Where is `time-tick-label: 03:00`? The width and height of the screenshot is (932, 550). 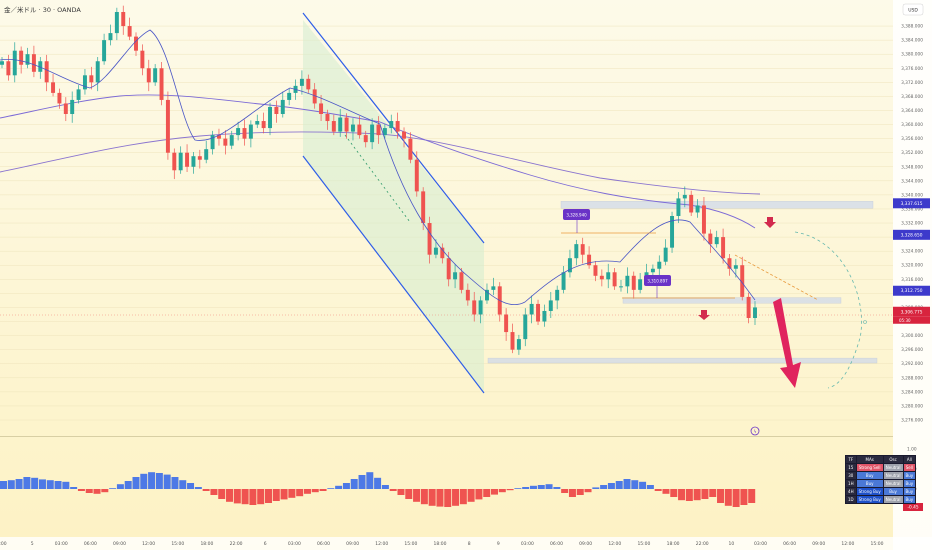
time-tick-label: 03:00 is located at coordinates (294, 544).